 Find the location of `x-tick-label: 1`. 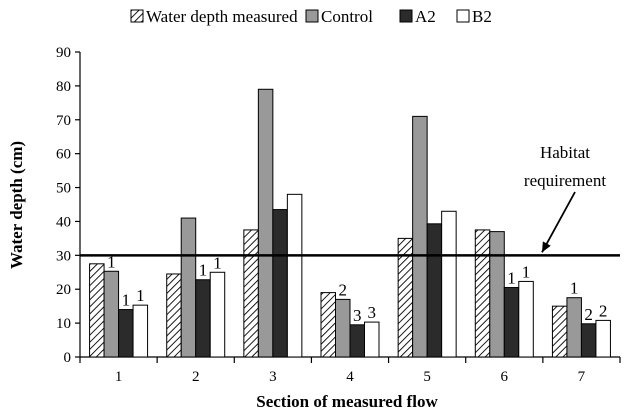

x-tick-label: 1 is located at coordinates (119, 377).